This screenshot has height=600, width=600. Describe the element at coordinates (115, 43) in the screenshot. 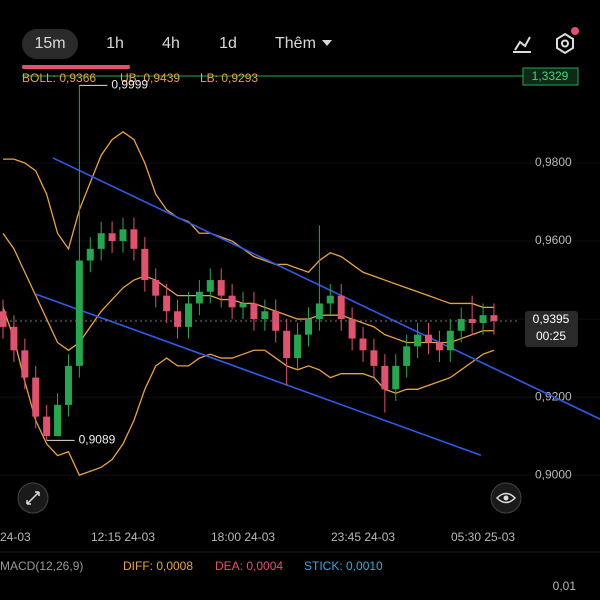

I see `interval: 1h` at that location.